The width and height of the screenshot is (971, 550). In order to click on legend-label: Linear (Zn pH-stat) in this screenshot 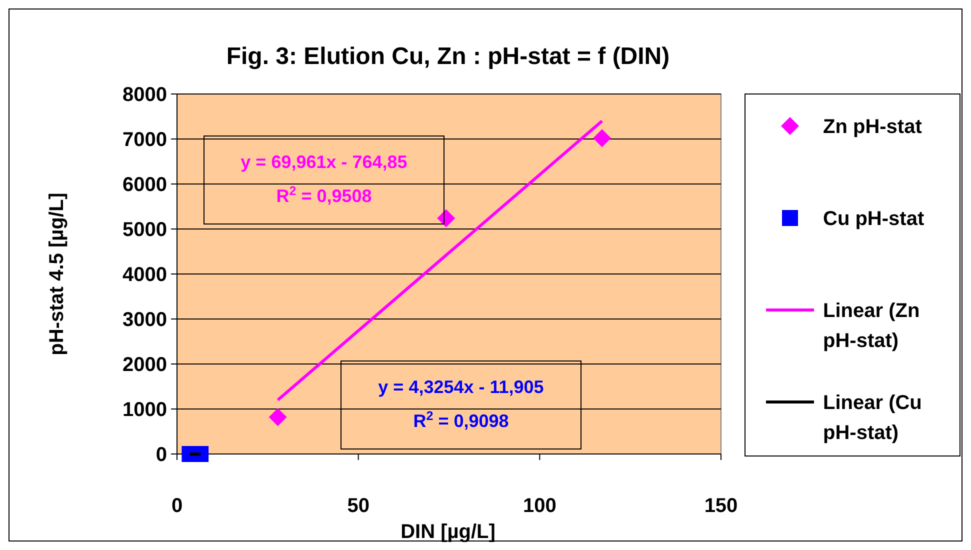, I will do `click(871, 326)`.